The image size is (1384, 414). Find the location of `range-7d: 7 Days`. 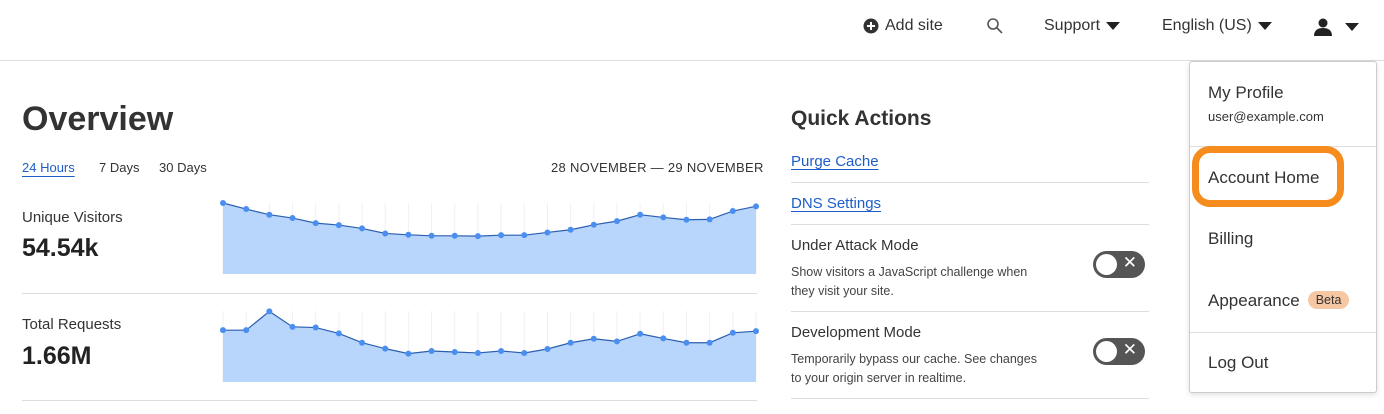

range-7d: 7 Days is located at coordinates (119, 167).